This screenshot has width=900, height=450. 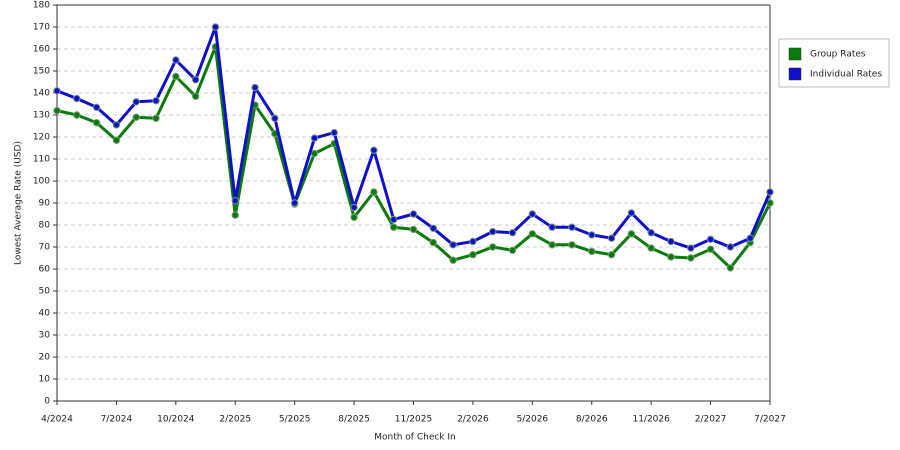 I want to click on y-tick-label: 170, so click(x=41, y=28).